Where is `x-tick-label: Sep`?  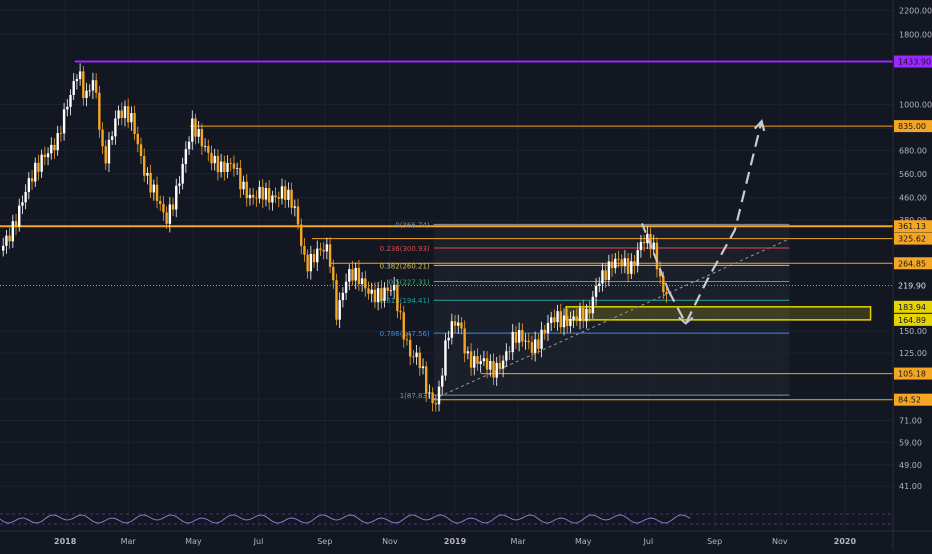 x-tick-label: Sep is located at coordinates (714, 541).